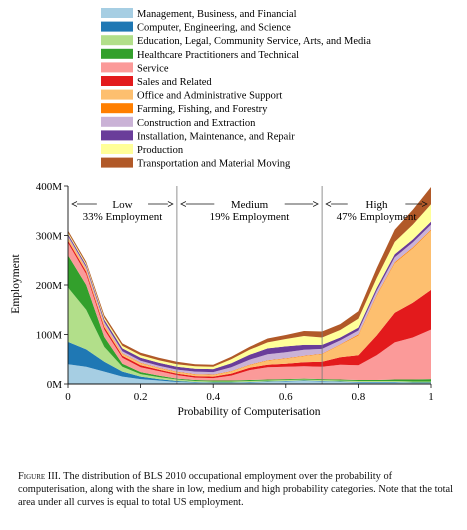 The width and height of the screenshot is (467, 530). Describe the element at coordinates (250, 205) in the screenshot. I see `region-name-2: Medium` at that location.